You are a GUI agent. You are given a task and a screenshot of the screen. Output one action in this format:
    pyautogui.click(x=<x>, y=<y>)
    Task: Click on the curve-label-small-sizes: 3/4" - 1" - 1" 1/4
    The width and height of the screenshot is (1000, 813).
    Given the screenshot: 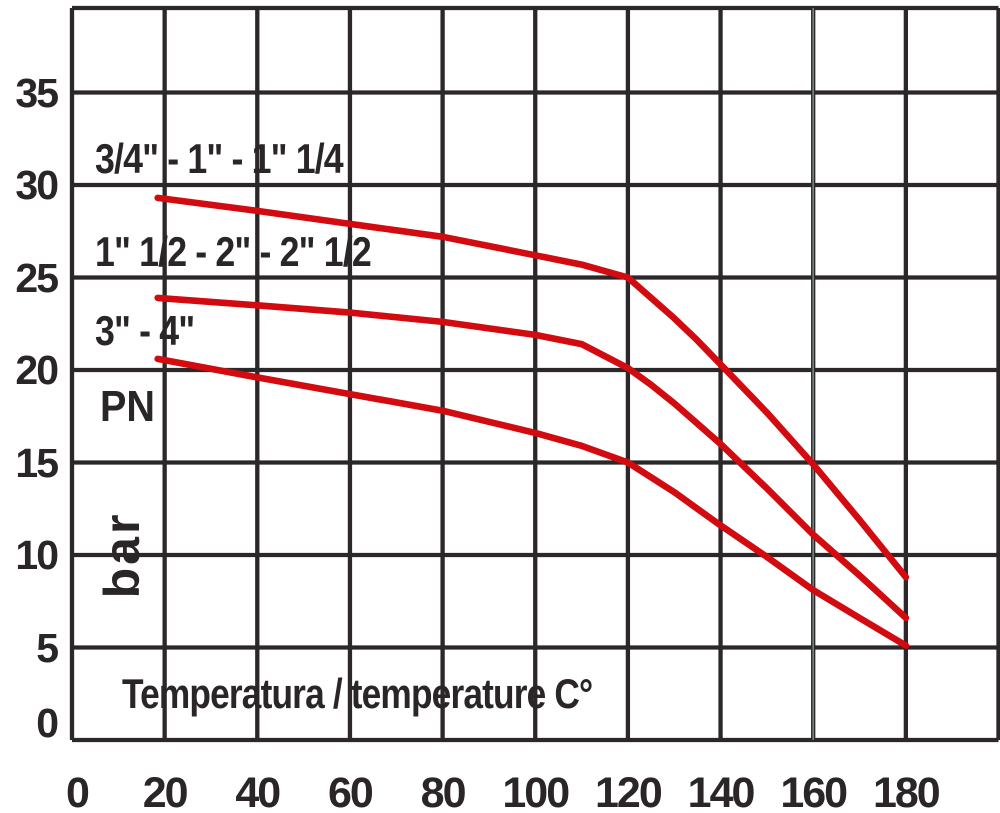 What is the action you would take?
    pyautogui.click(x=219, y=158)
    